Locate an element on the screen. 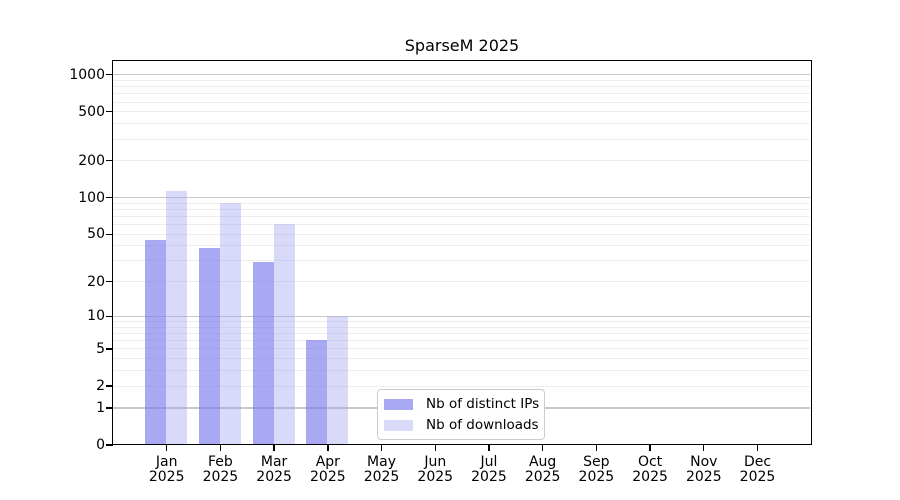 This screenshot has height=500, width=900. x-tick-label: May 2025 is located at coordinates (382, 469).